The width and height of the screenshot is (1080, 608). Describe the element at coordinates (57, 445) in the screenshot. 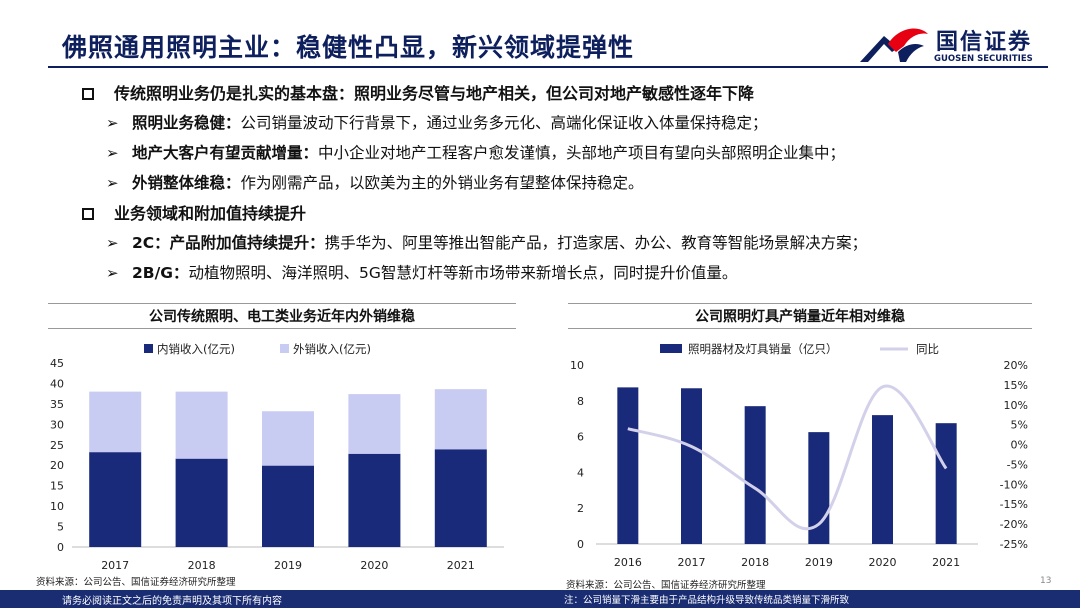

I see `y-tick-label: 25` at that location.